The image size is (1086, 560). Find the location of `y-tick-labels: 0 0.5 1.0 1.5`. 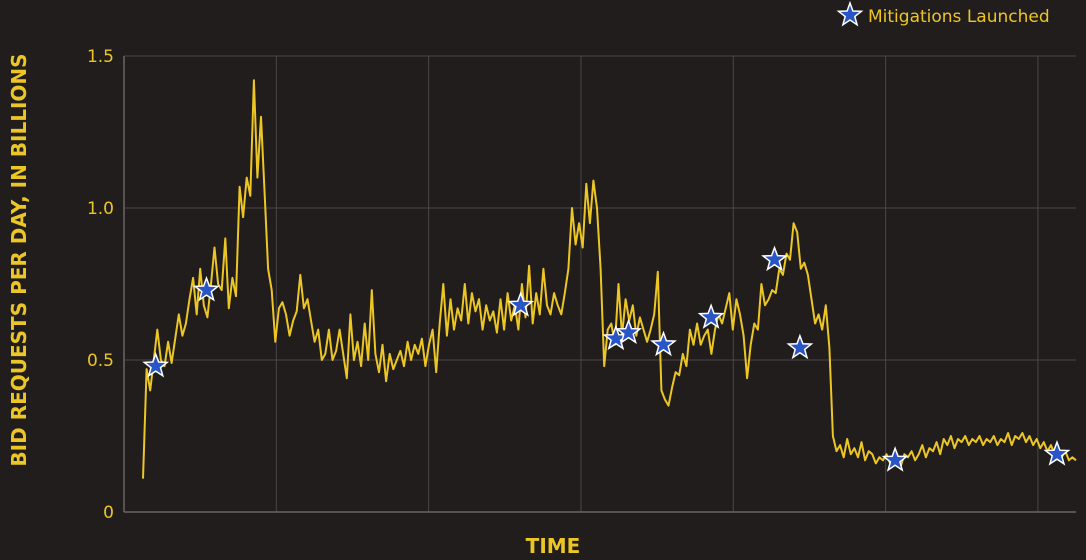

y-tick-labels: 0 0.5 1.0 1.5 is located at coordinates (100, 285).